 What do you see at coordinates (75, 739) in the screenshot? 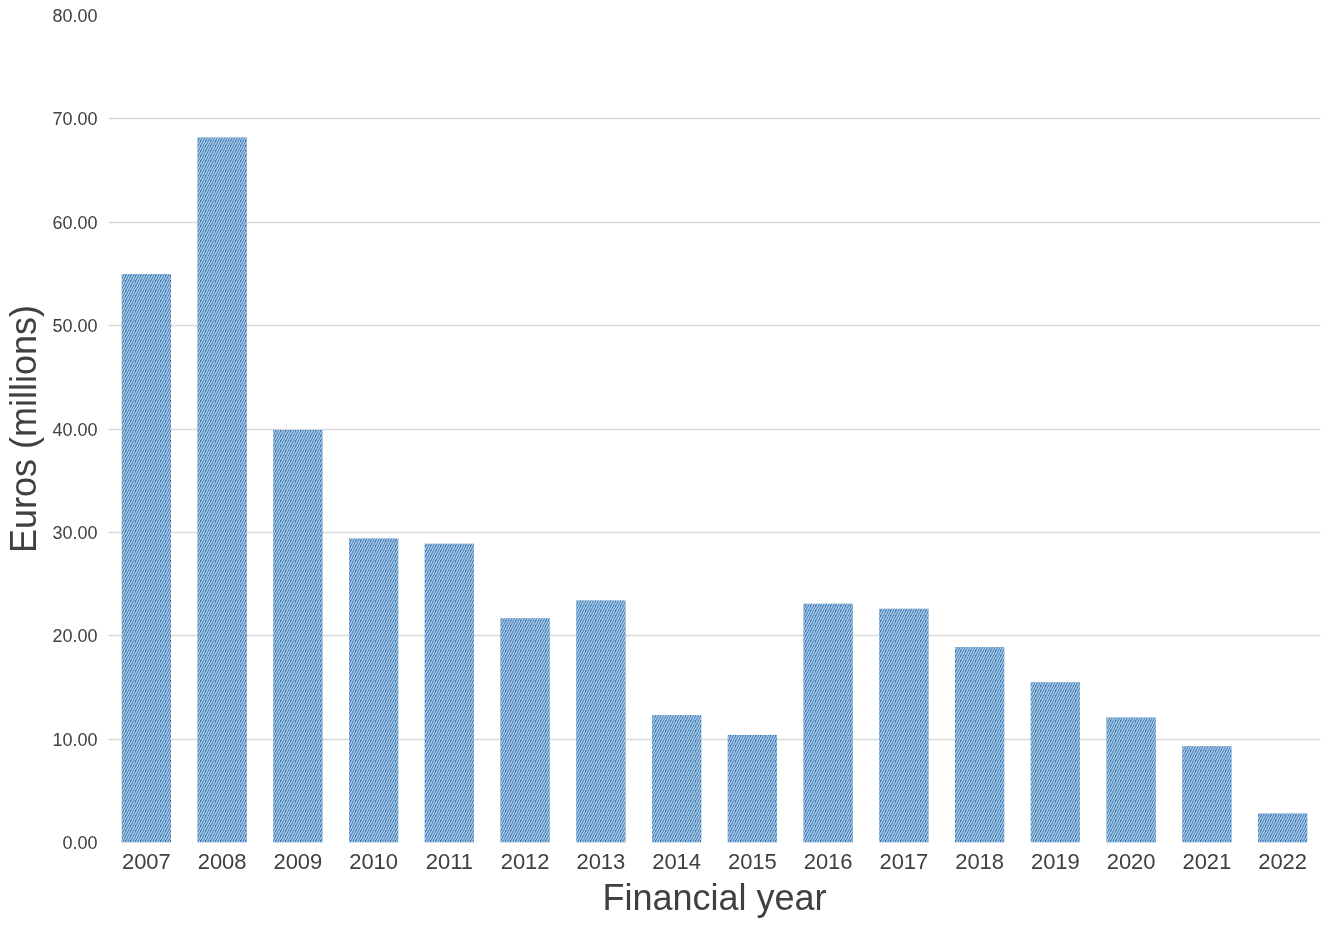
I see `y-tick-label: 10.00` at bounding box center [75, 739].